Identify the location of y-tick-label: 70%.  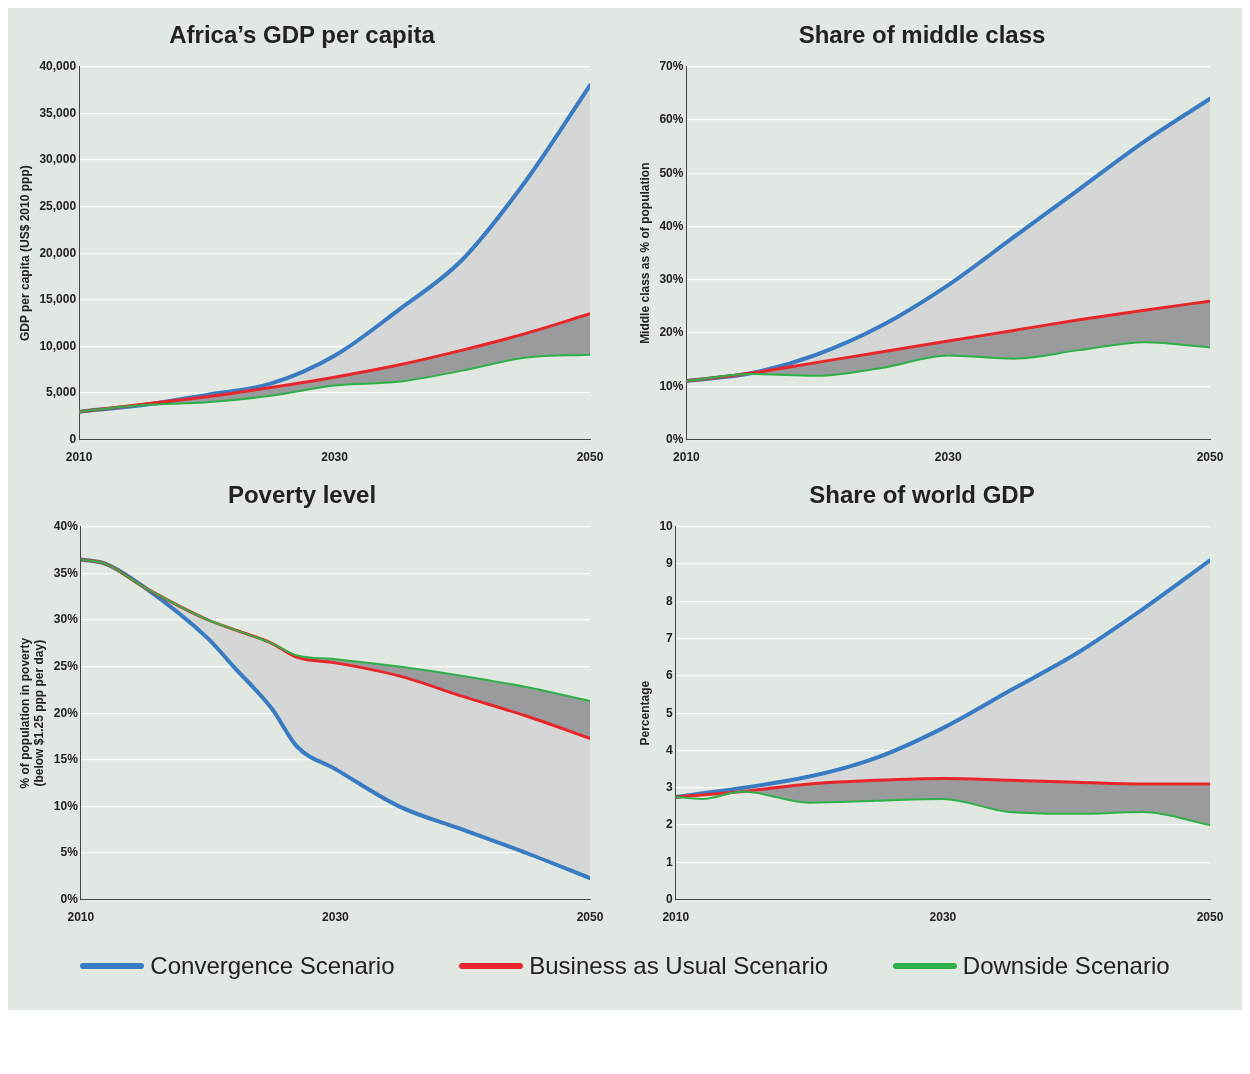
(671, 66).